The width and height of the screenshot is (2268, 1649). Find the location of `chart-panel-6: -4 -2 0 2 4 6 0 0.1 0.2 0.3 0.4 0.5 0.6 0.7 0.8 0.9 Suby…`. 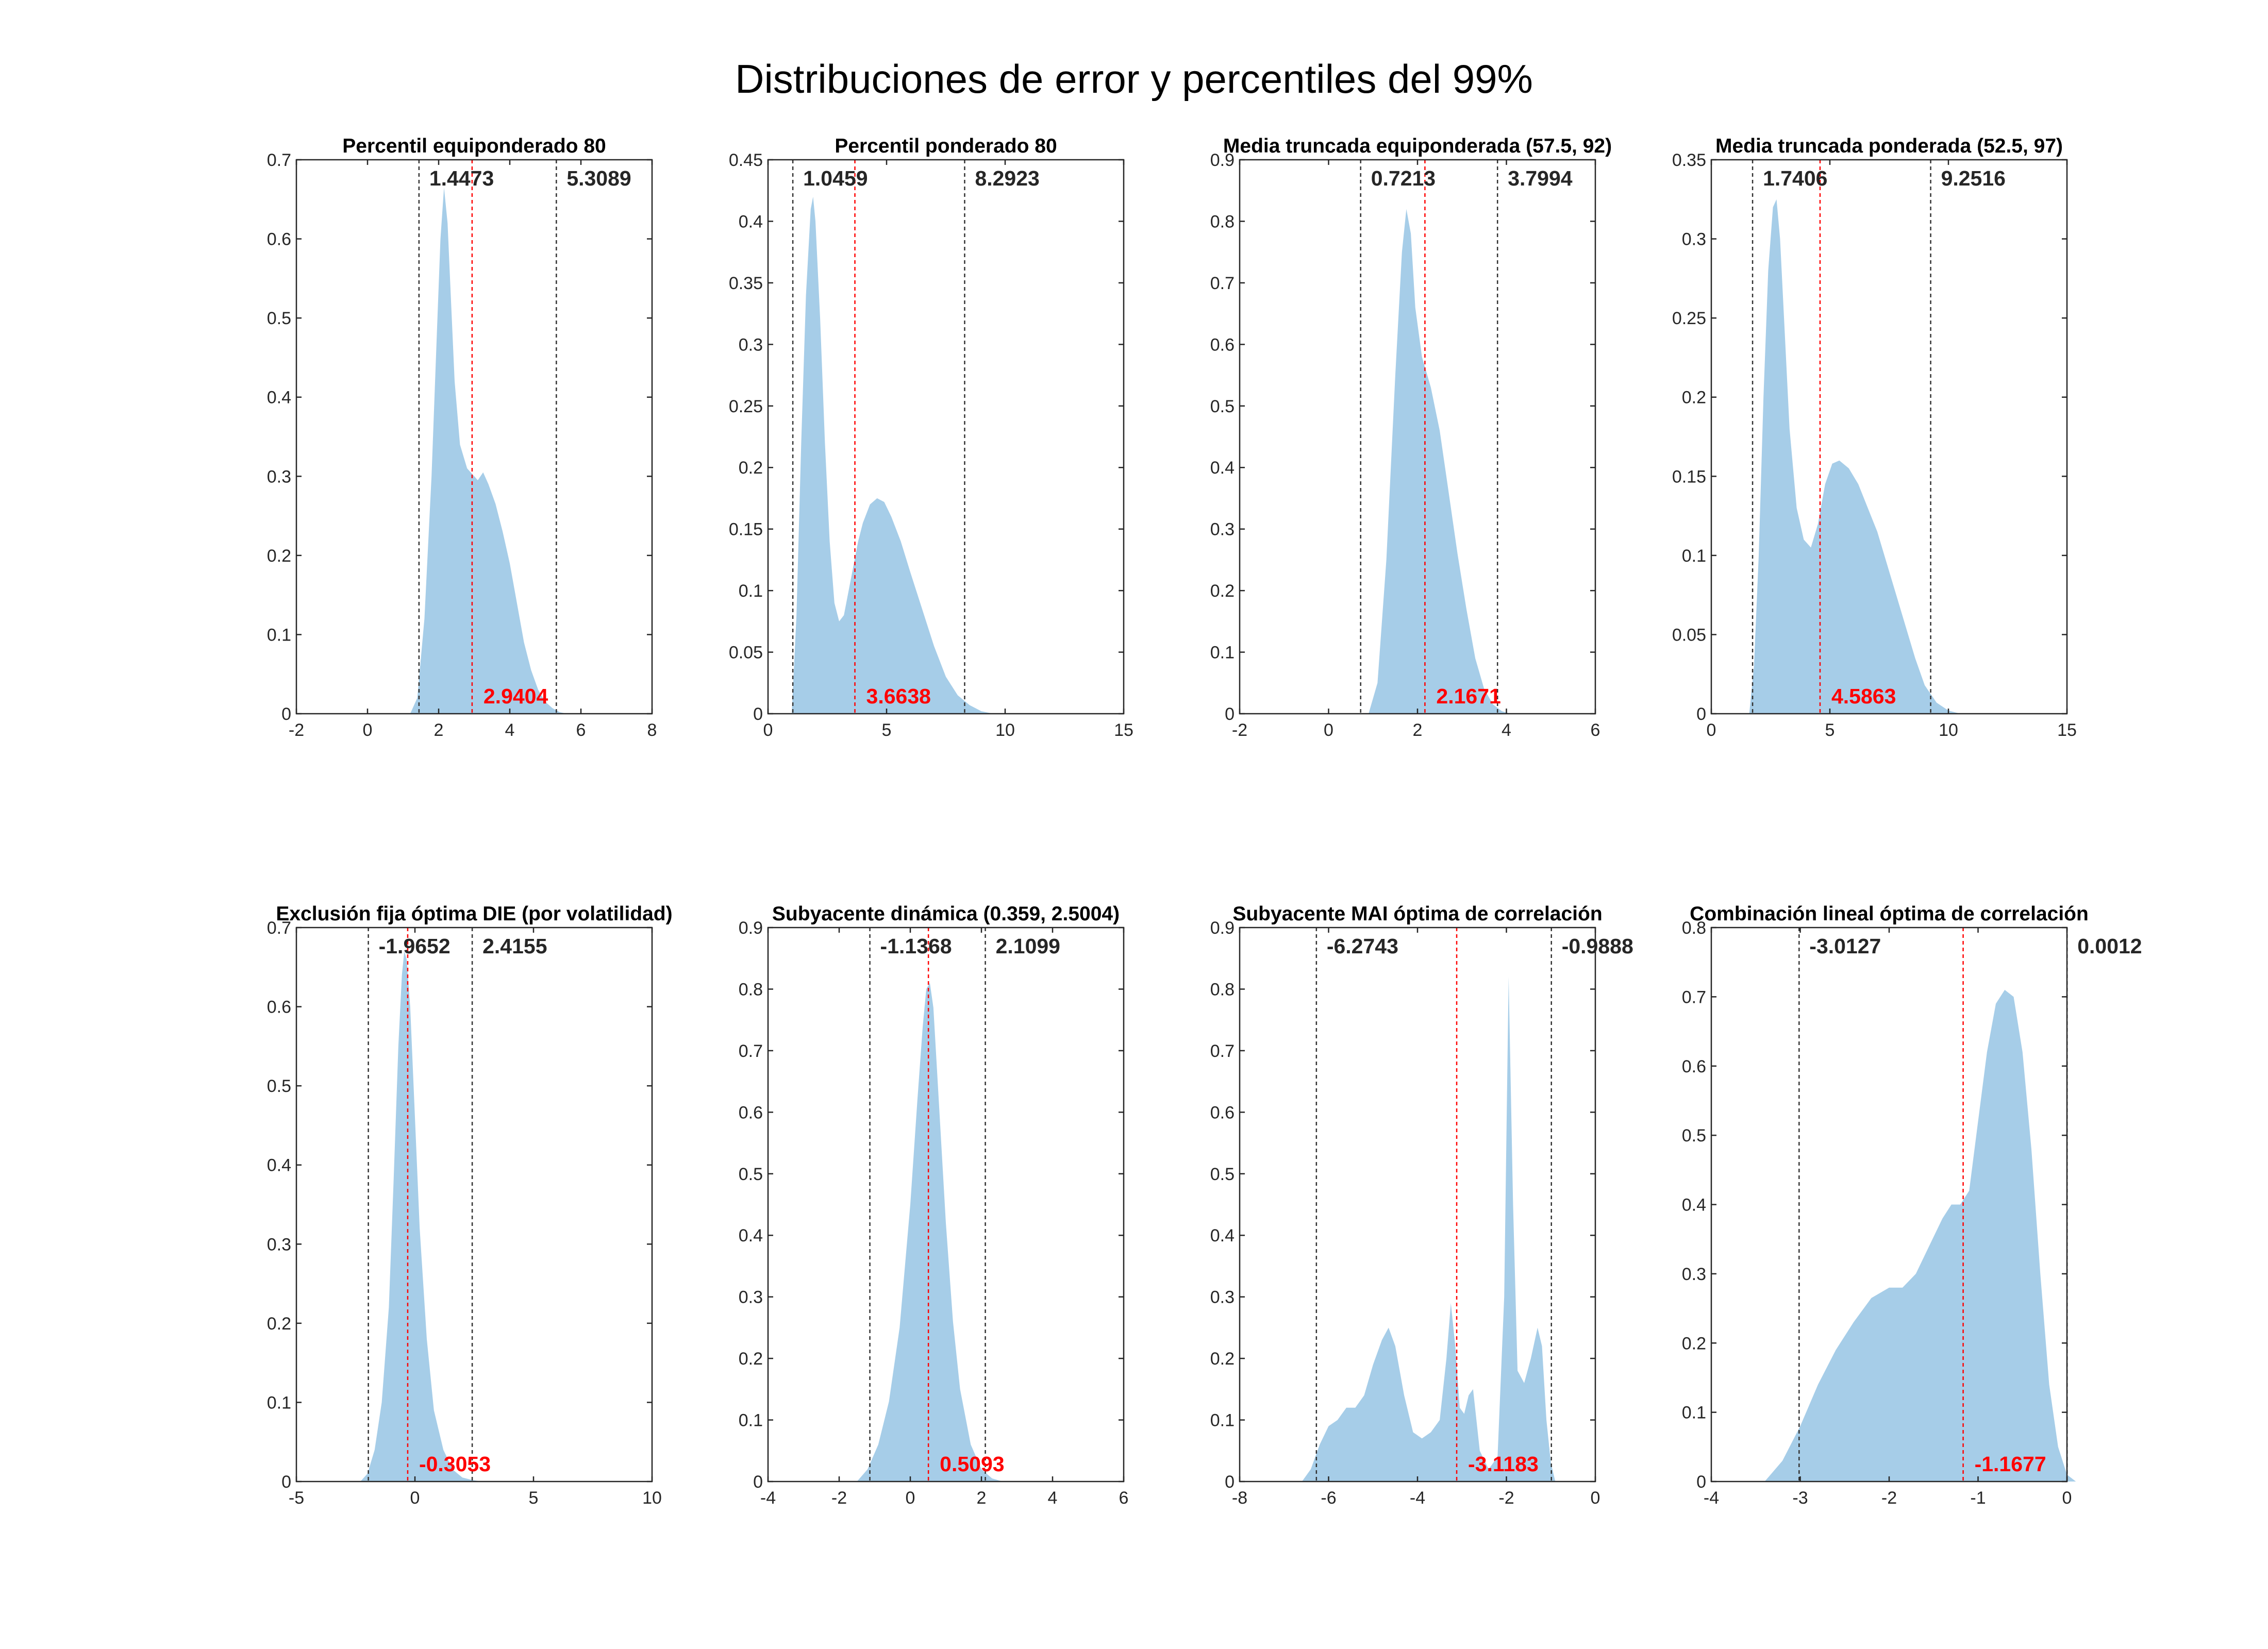

chart-panel-6: -4 -2 0 2 4 6 0 0.1 0.2 0.3 0.4 0.5 0.6 0.7 0.8 0.9 Suby… is located at coordinates (934, 1205).